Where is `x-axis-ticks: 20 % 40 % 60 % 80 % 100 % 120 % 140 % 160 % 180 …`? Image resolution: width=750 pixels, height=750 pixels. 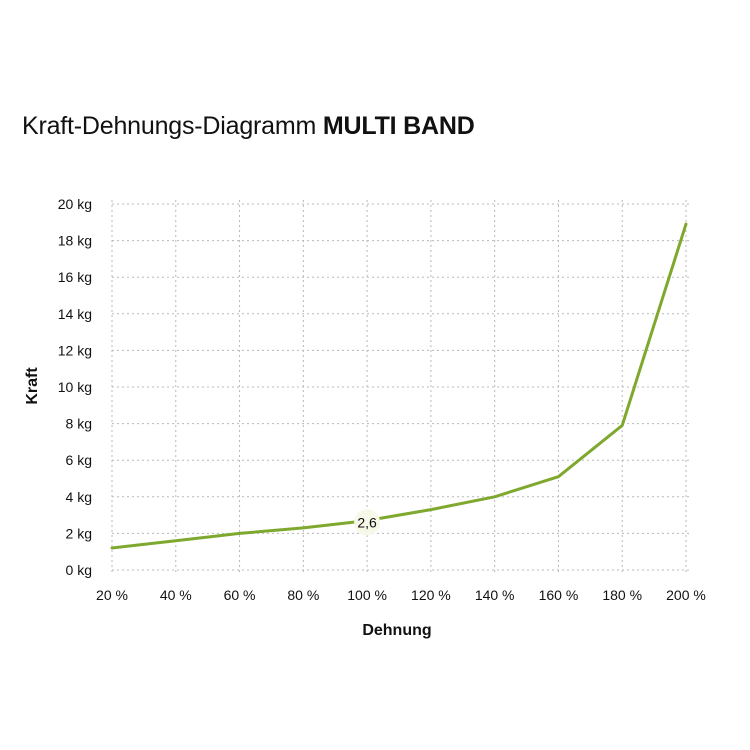 x-axis-ticks: 20 % 40 % 60 % 80 % 100 % 120 % 140 % 160 % 180 … is located at coordinates (401, 595).